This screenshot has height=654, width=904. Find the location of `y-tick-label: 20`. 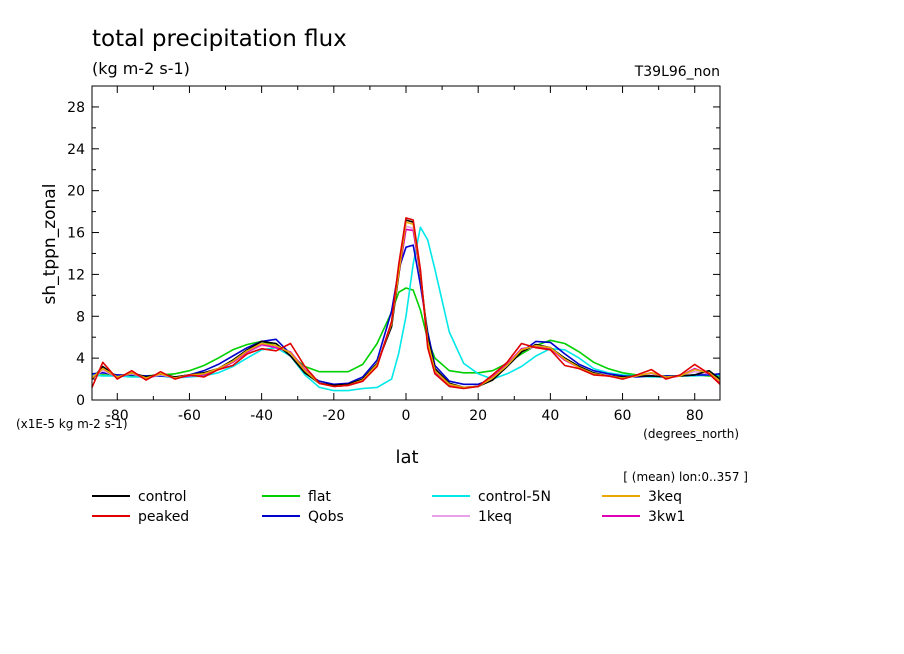

y-tick-label: 20 is located at coordinates (76, 192).